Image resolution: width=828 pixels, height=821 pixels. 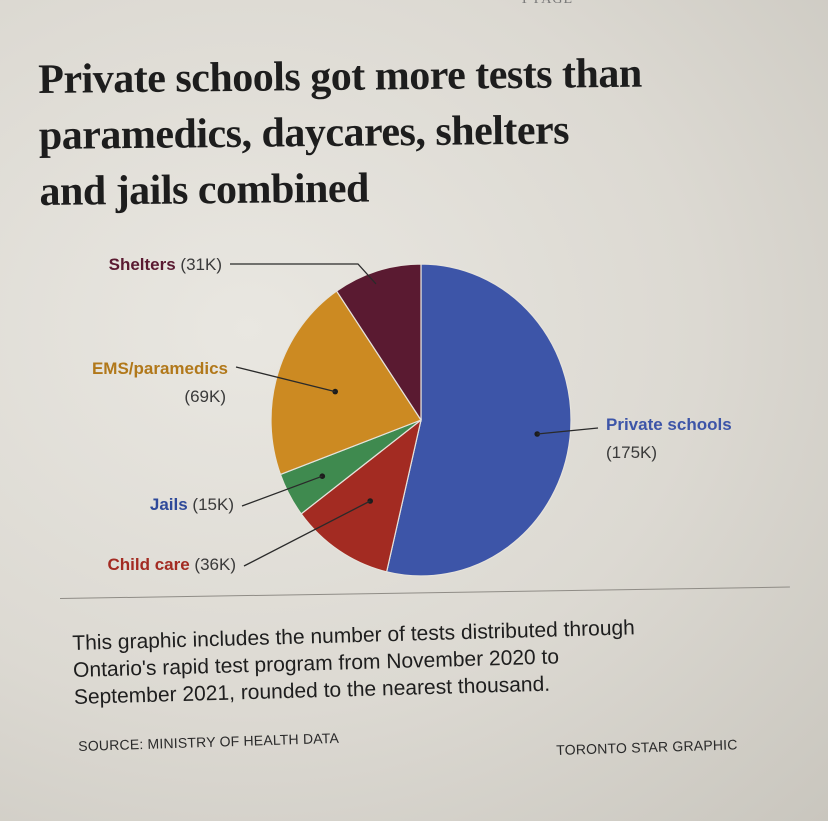 I want to click on value-label-child-care: (36K), so click(x=215, y=564).